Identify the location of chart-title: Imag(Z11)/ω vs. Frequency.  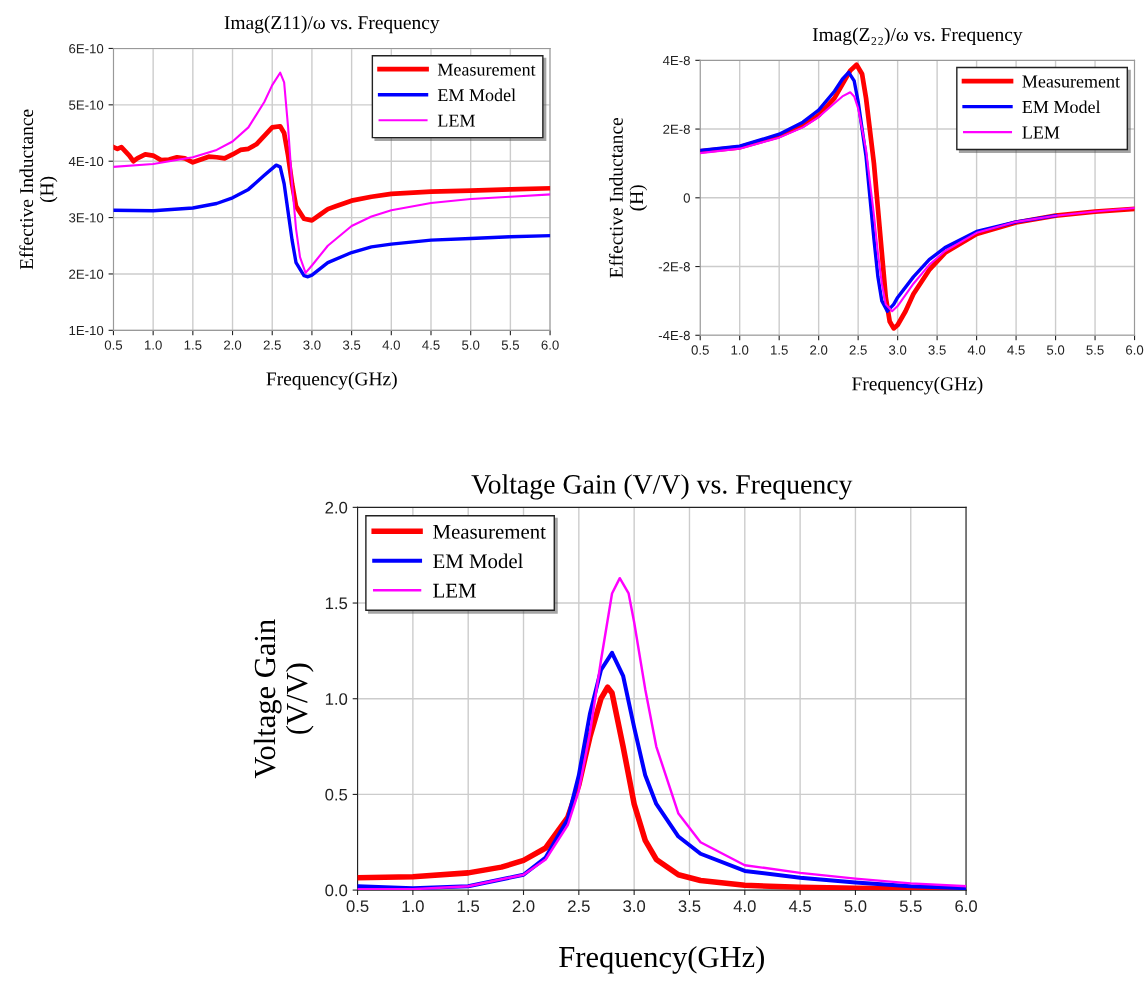
(332, 24).